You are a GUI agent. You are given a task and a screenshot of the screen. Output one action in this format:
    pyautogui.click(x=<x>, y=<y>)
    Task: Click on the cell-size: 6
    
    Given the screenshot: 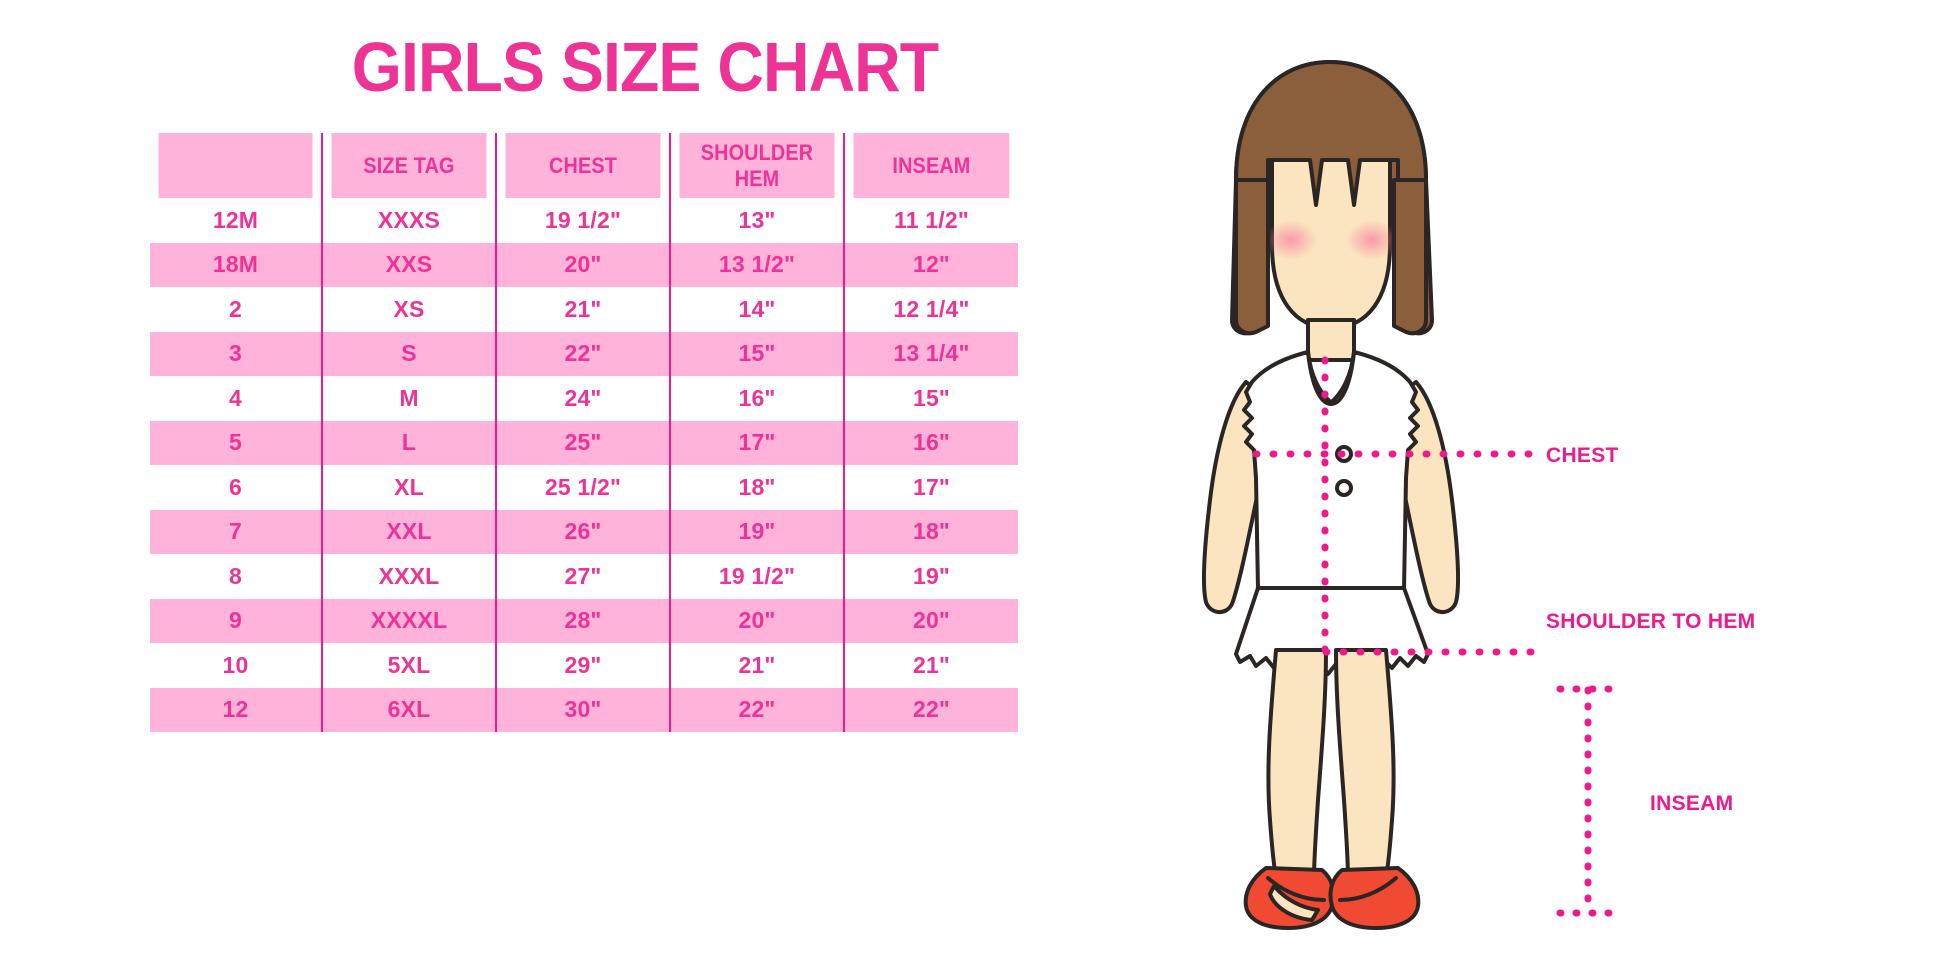 What is the action you would take?
    pyautogui.click(x=236, y=487)
    